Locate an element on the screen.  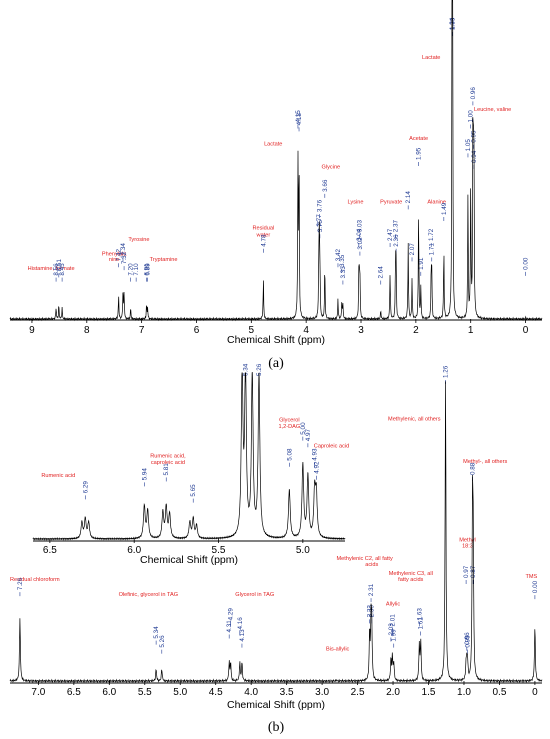
a-annotation-lactate: Lactate is located at coordinates (431, 58).